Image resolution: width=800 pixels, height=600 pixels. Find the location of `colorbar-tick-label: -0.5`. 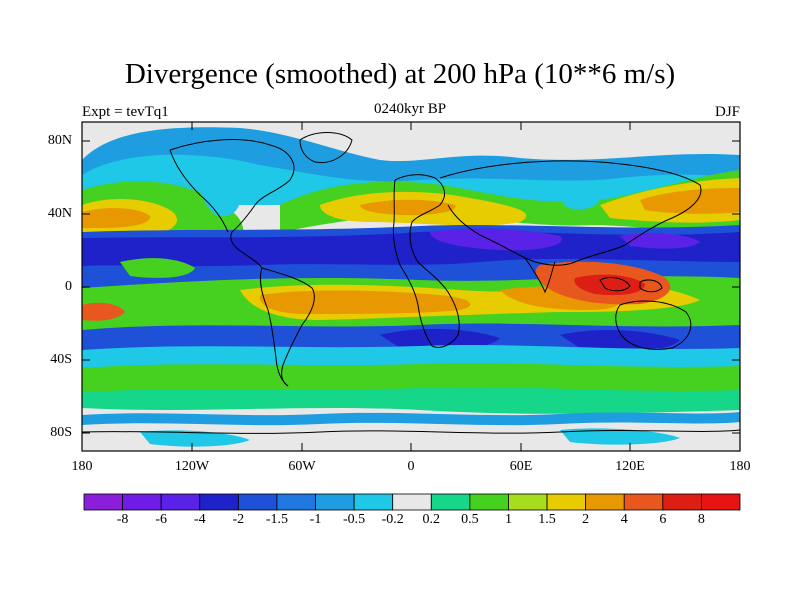

colorbar-tick-label: -0.5 is located at coordinates (354, 519).